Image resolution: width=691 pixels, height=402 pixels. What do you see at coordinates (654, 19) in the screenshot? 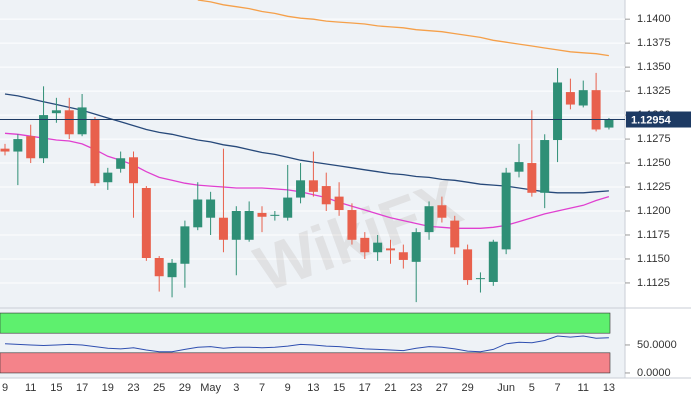
I see `y-tick-label: 1.1400` at bounding box center [654, 19].